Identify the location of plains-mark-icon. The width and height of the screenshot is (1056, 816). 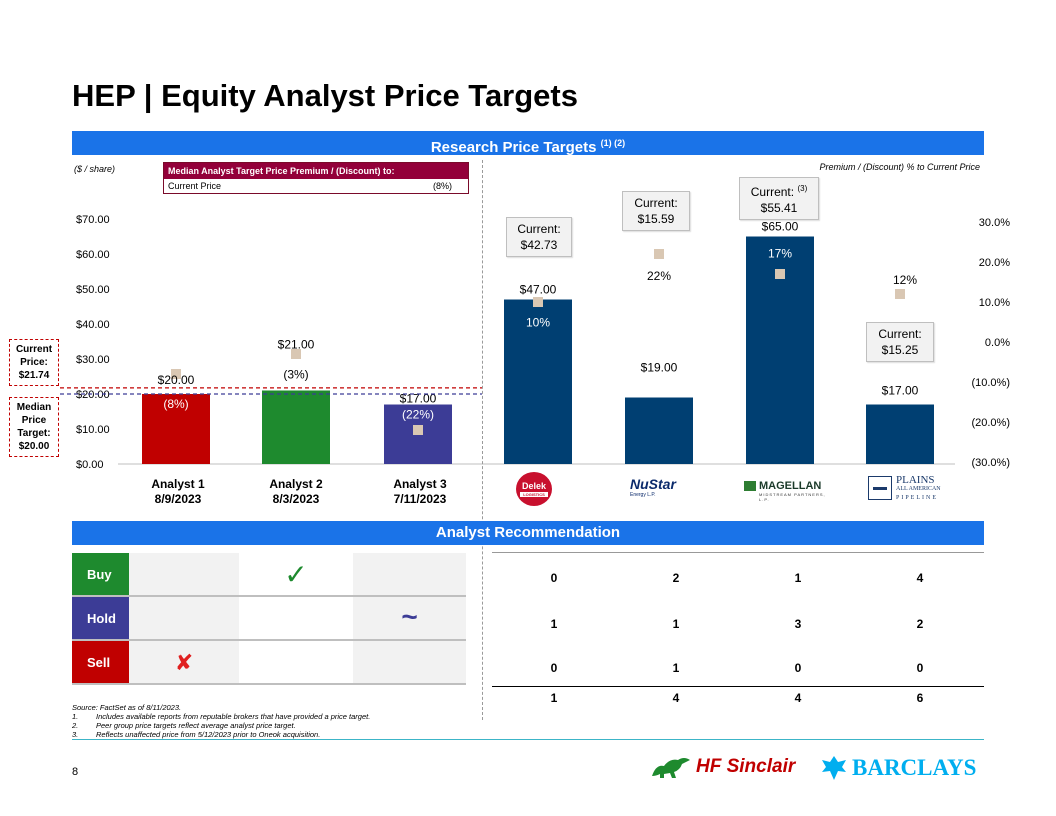
(880, 488).